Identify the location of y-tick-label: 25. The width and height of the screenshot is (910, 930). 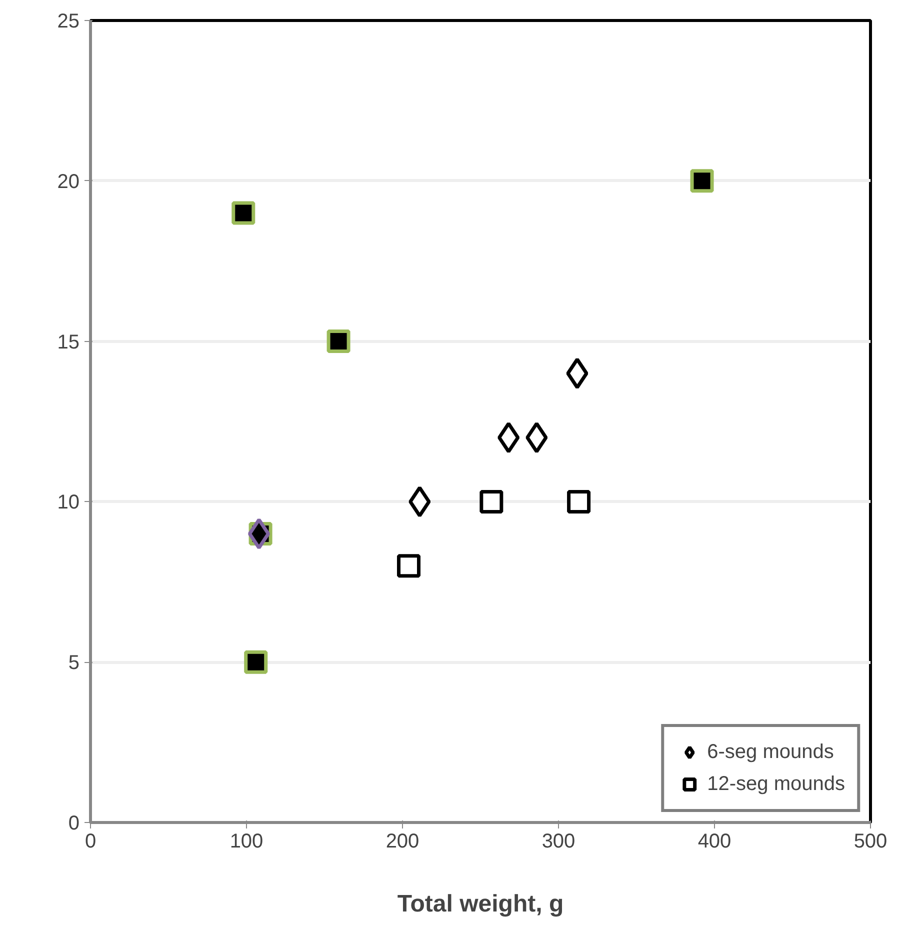
(68, 21).